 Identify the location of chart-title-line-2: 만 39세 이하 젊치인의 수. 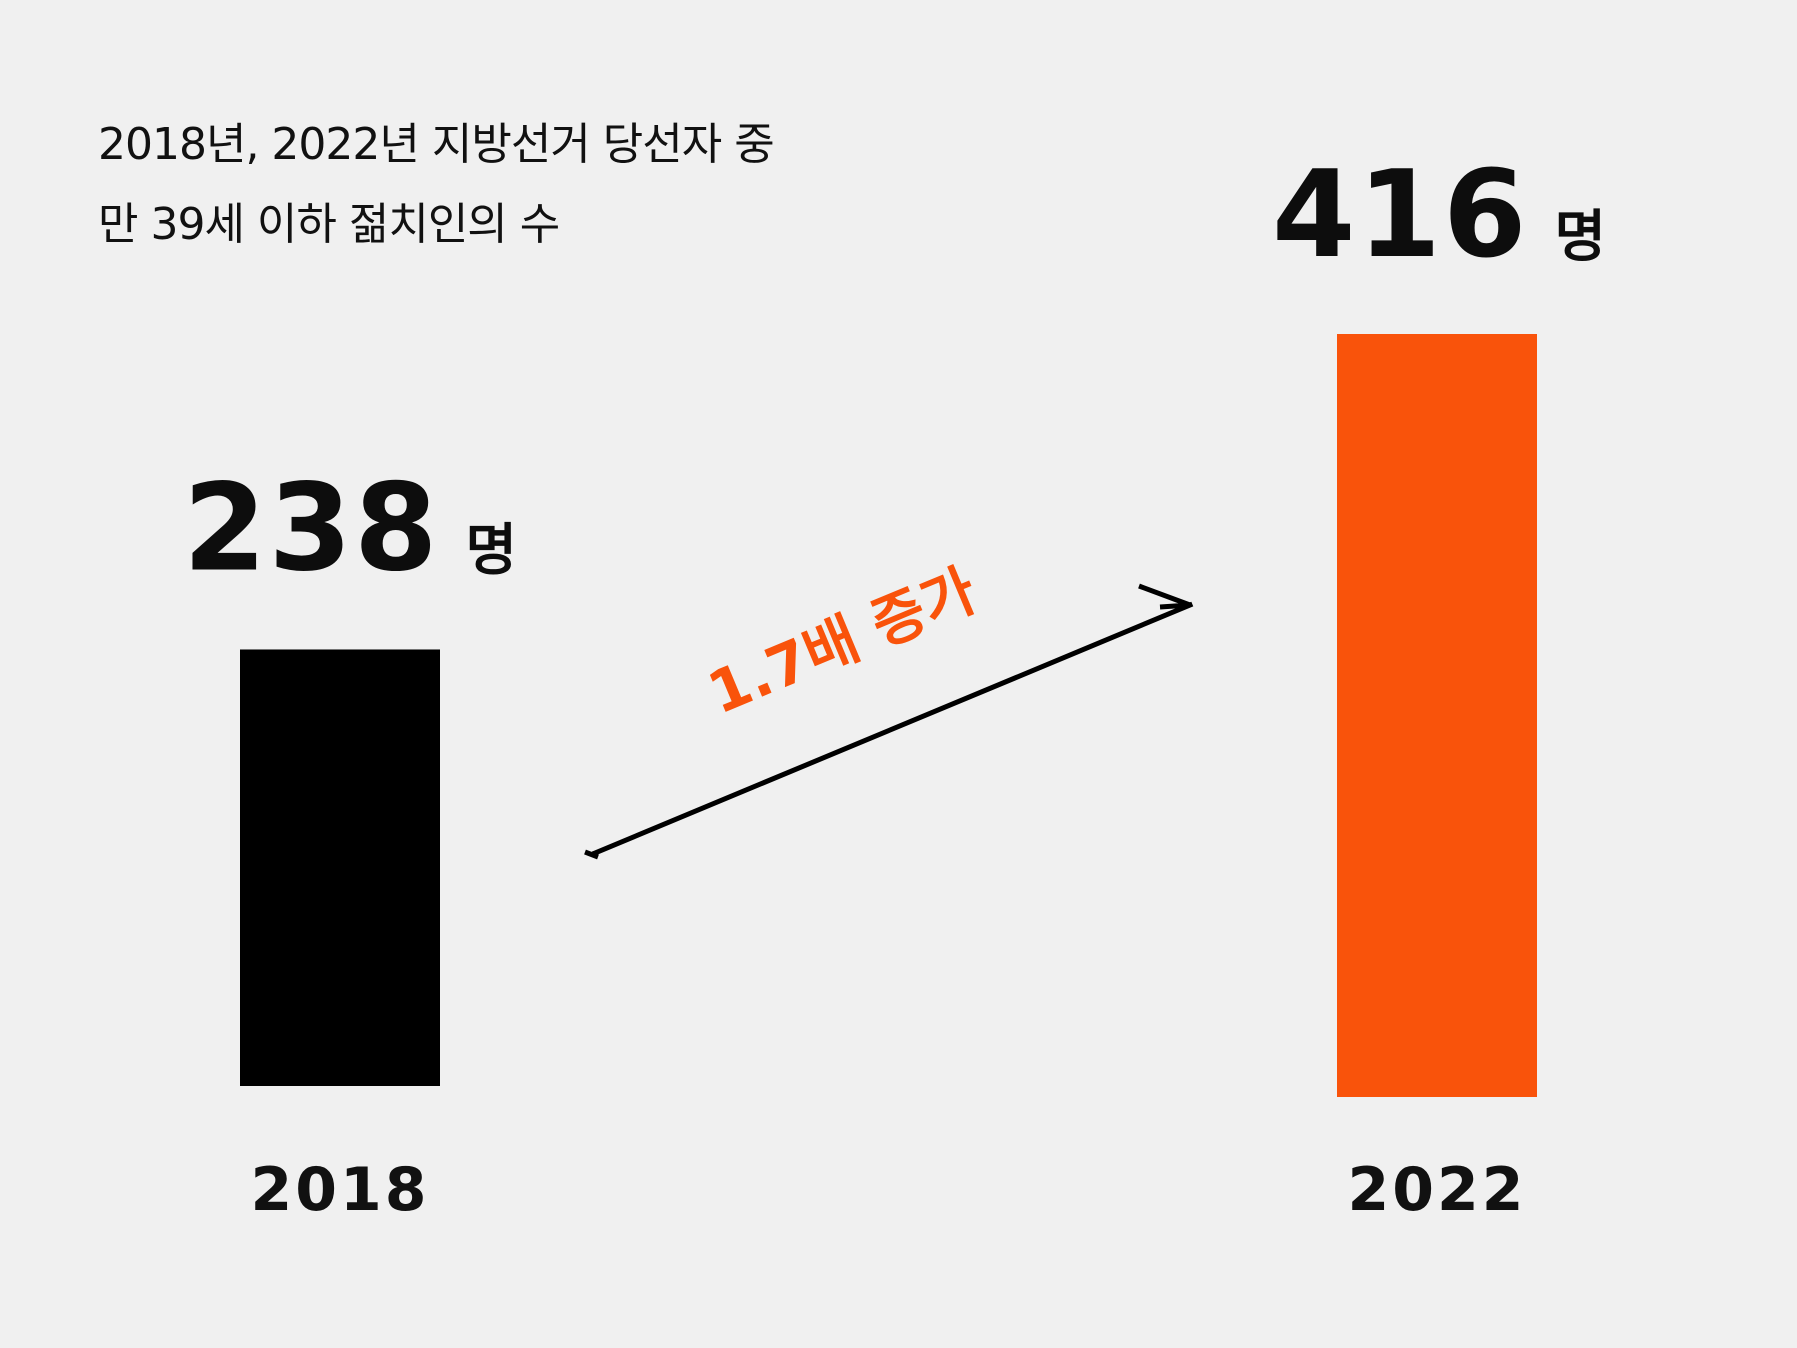
(329, 224).